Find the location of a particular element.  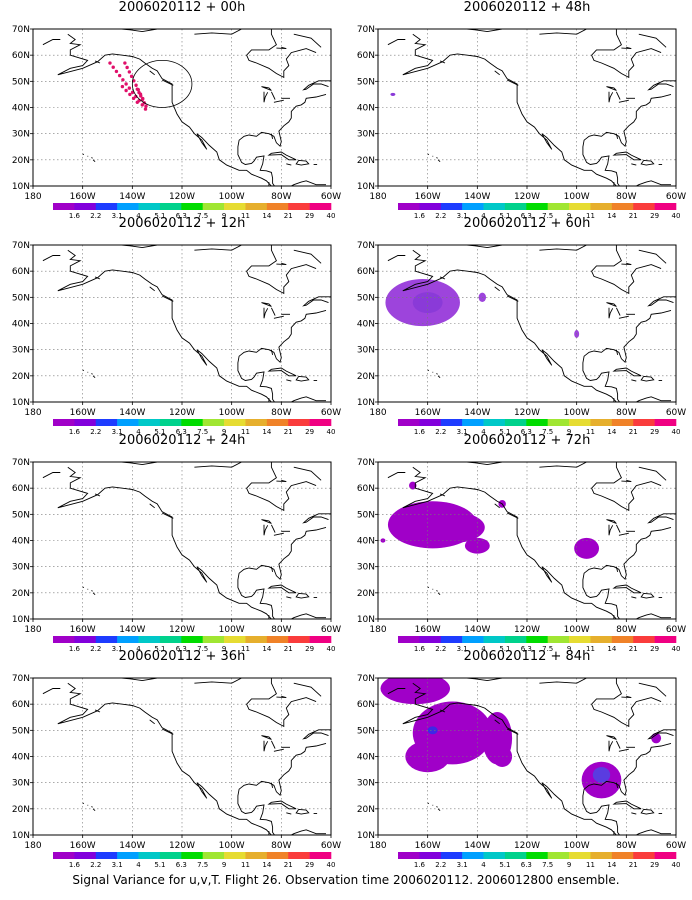

colorbar-label: 14 is located at coordinates (266, 432).